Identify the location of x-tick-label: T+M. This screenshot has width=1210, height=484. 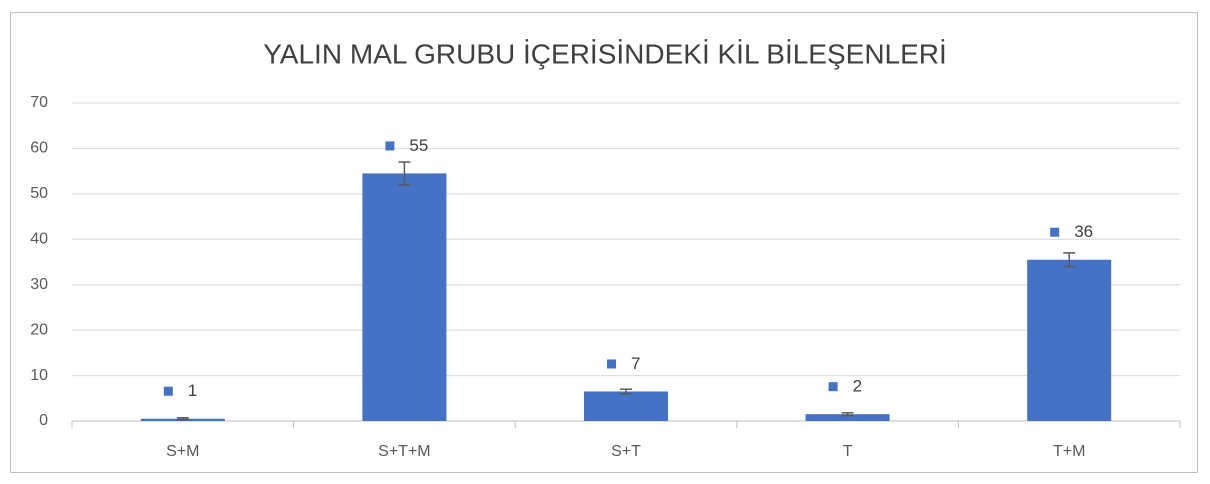
(1069, 451).